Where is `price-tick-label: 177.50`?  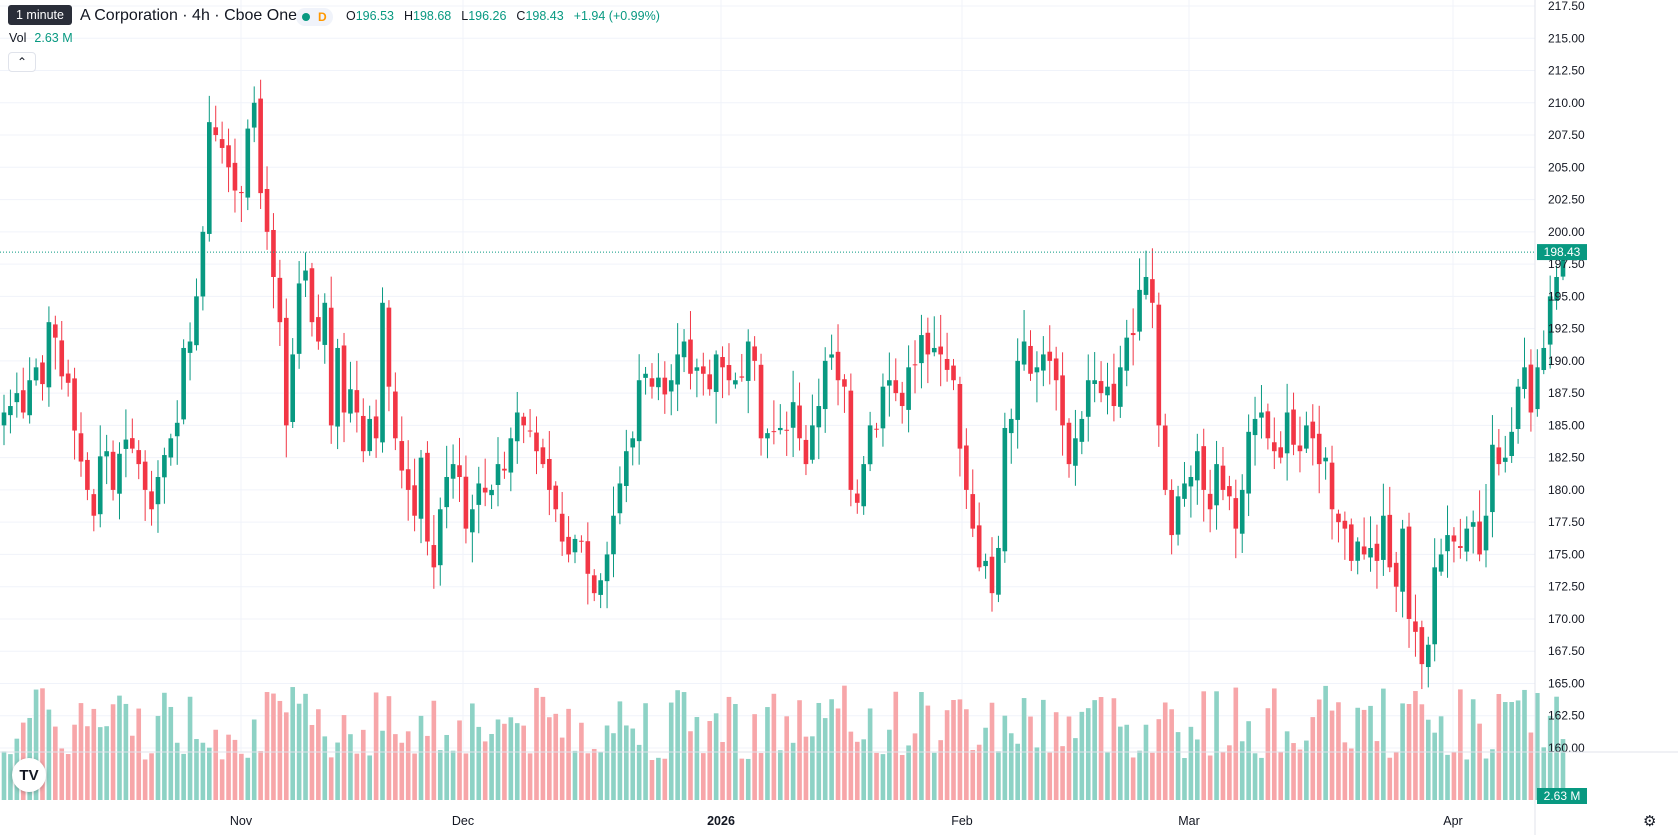
price-tick-label: 177.50 is located at coordinates (1566, 522).